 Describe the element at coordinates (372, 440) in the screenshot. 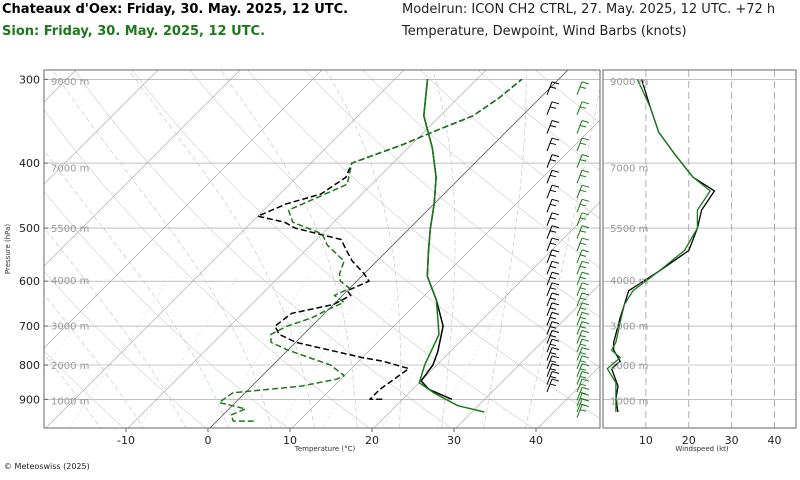

I see `temperature-tick-label: 20` at that location.